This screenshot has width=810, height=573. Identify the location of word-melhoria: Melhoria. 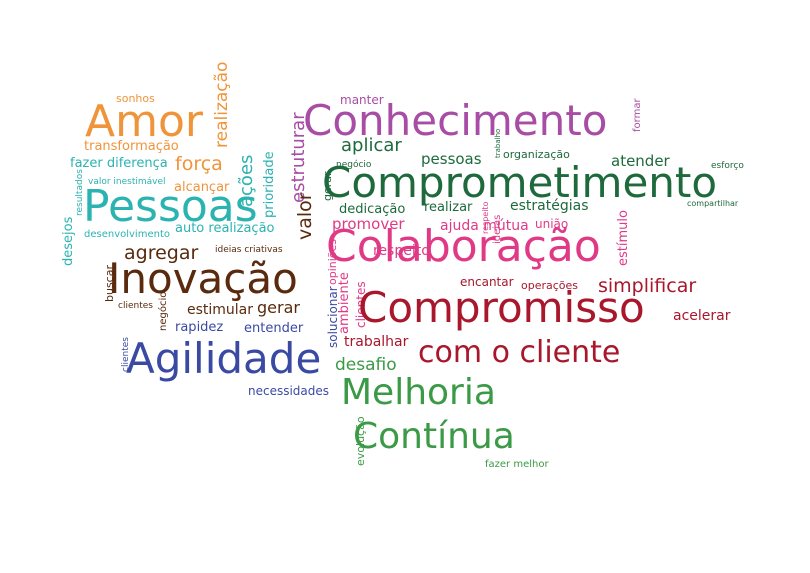
(418, 392).